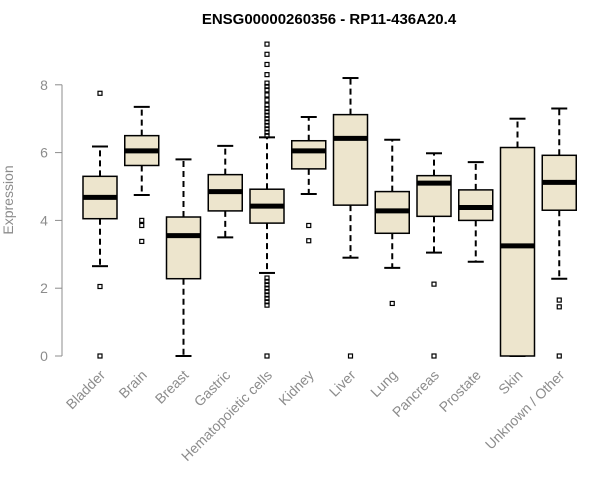 This screenshot has height=500, width=600. I want to click on y-tick-label: 8, so click(44, 85).